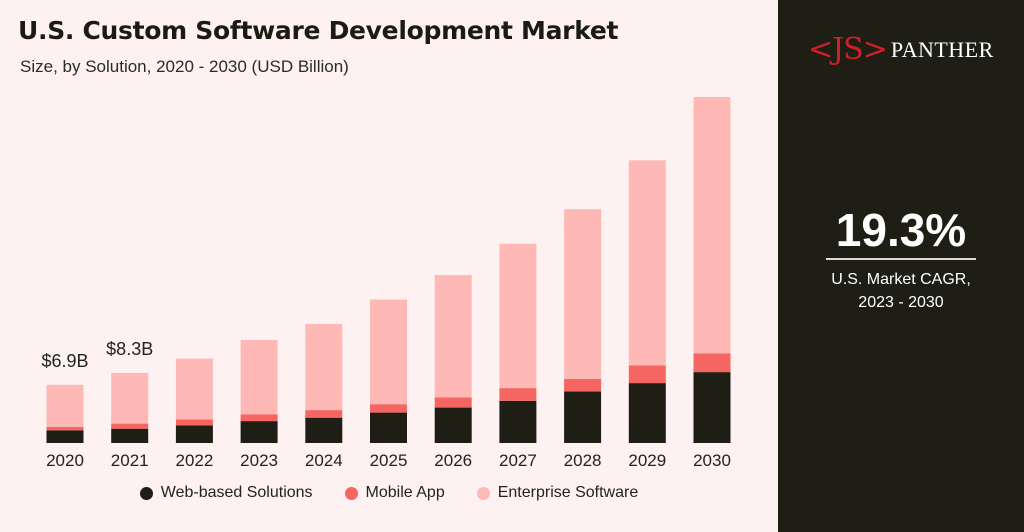  What do you see at coordinates (259, 460) in the screenshot?
I see `x-tick-label-2023: 2023` at bounding box center [259, 460].